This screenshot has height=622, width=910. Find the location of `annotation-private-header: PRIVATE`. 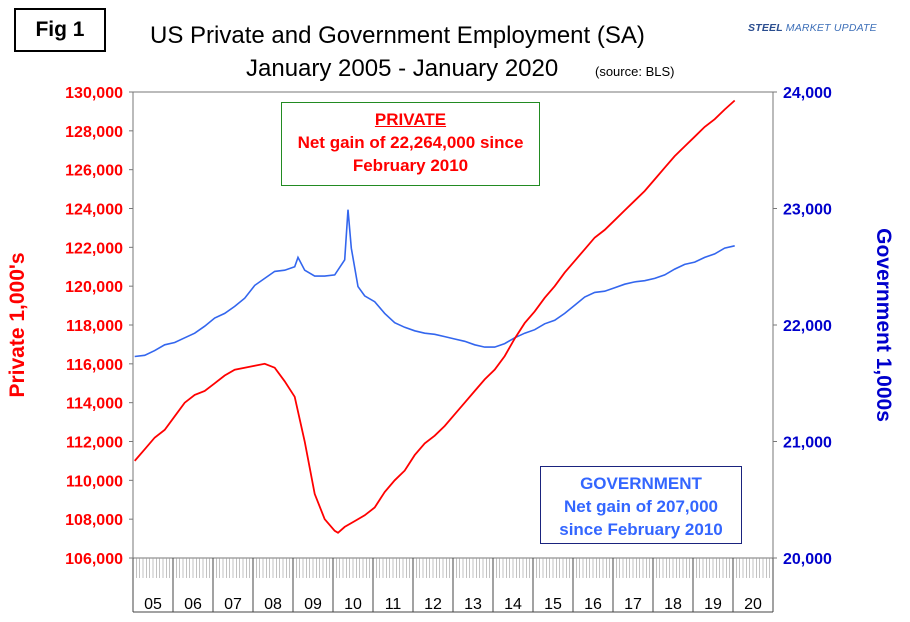

annotation-private-header: PRIVATE is located at coordinates (410, 119).